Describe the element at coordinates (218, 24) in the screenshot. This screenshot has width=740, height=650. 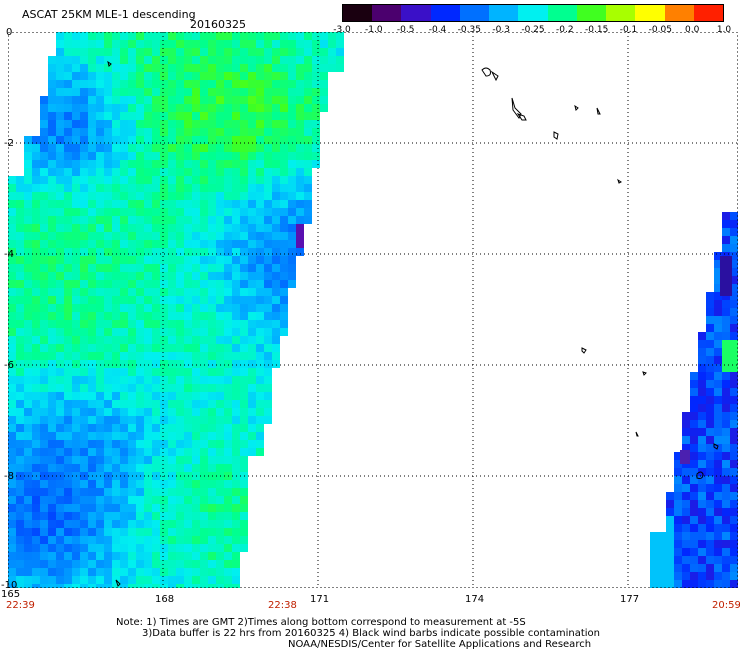
I see `product-date: 20160325` at that location.